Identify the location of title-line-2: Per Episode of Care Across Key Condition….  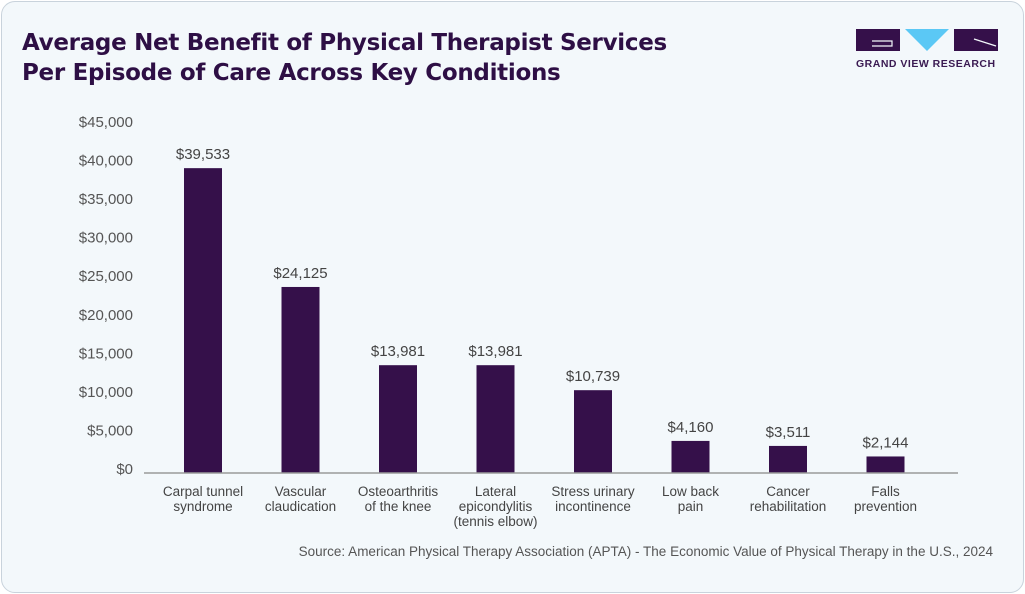
(291, 73).